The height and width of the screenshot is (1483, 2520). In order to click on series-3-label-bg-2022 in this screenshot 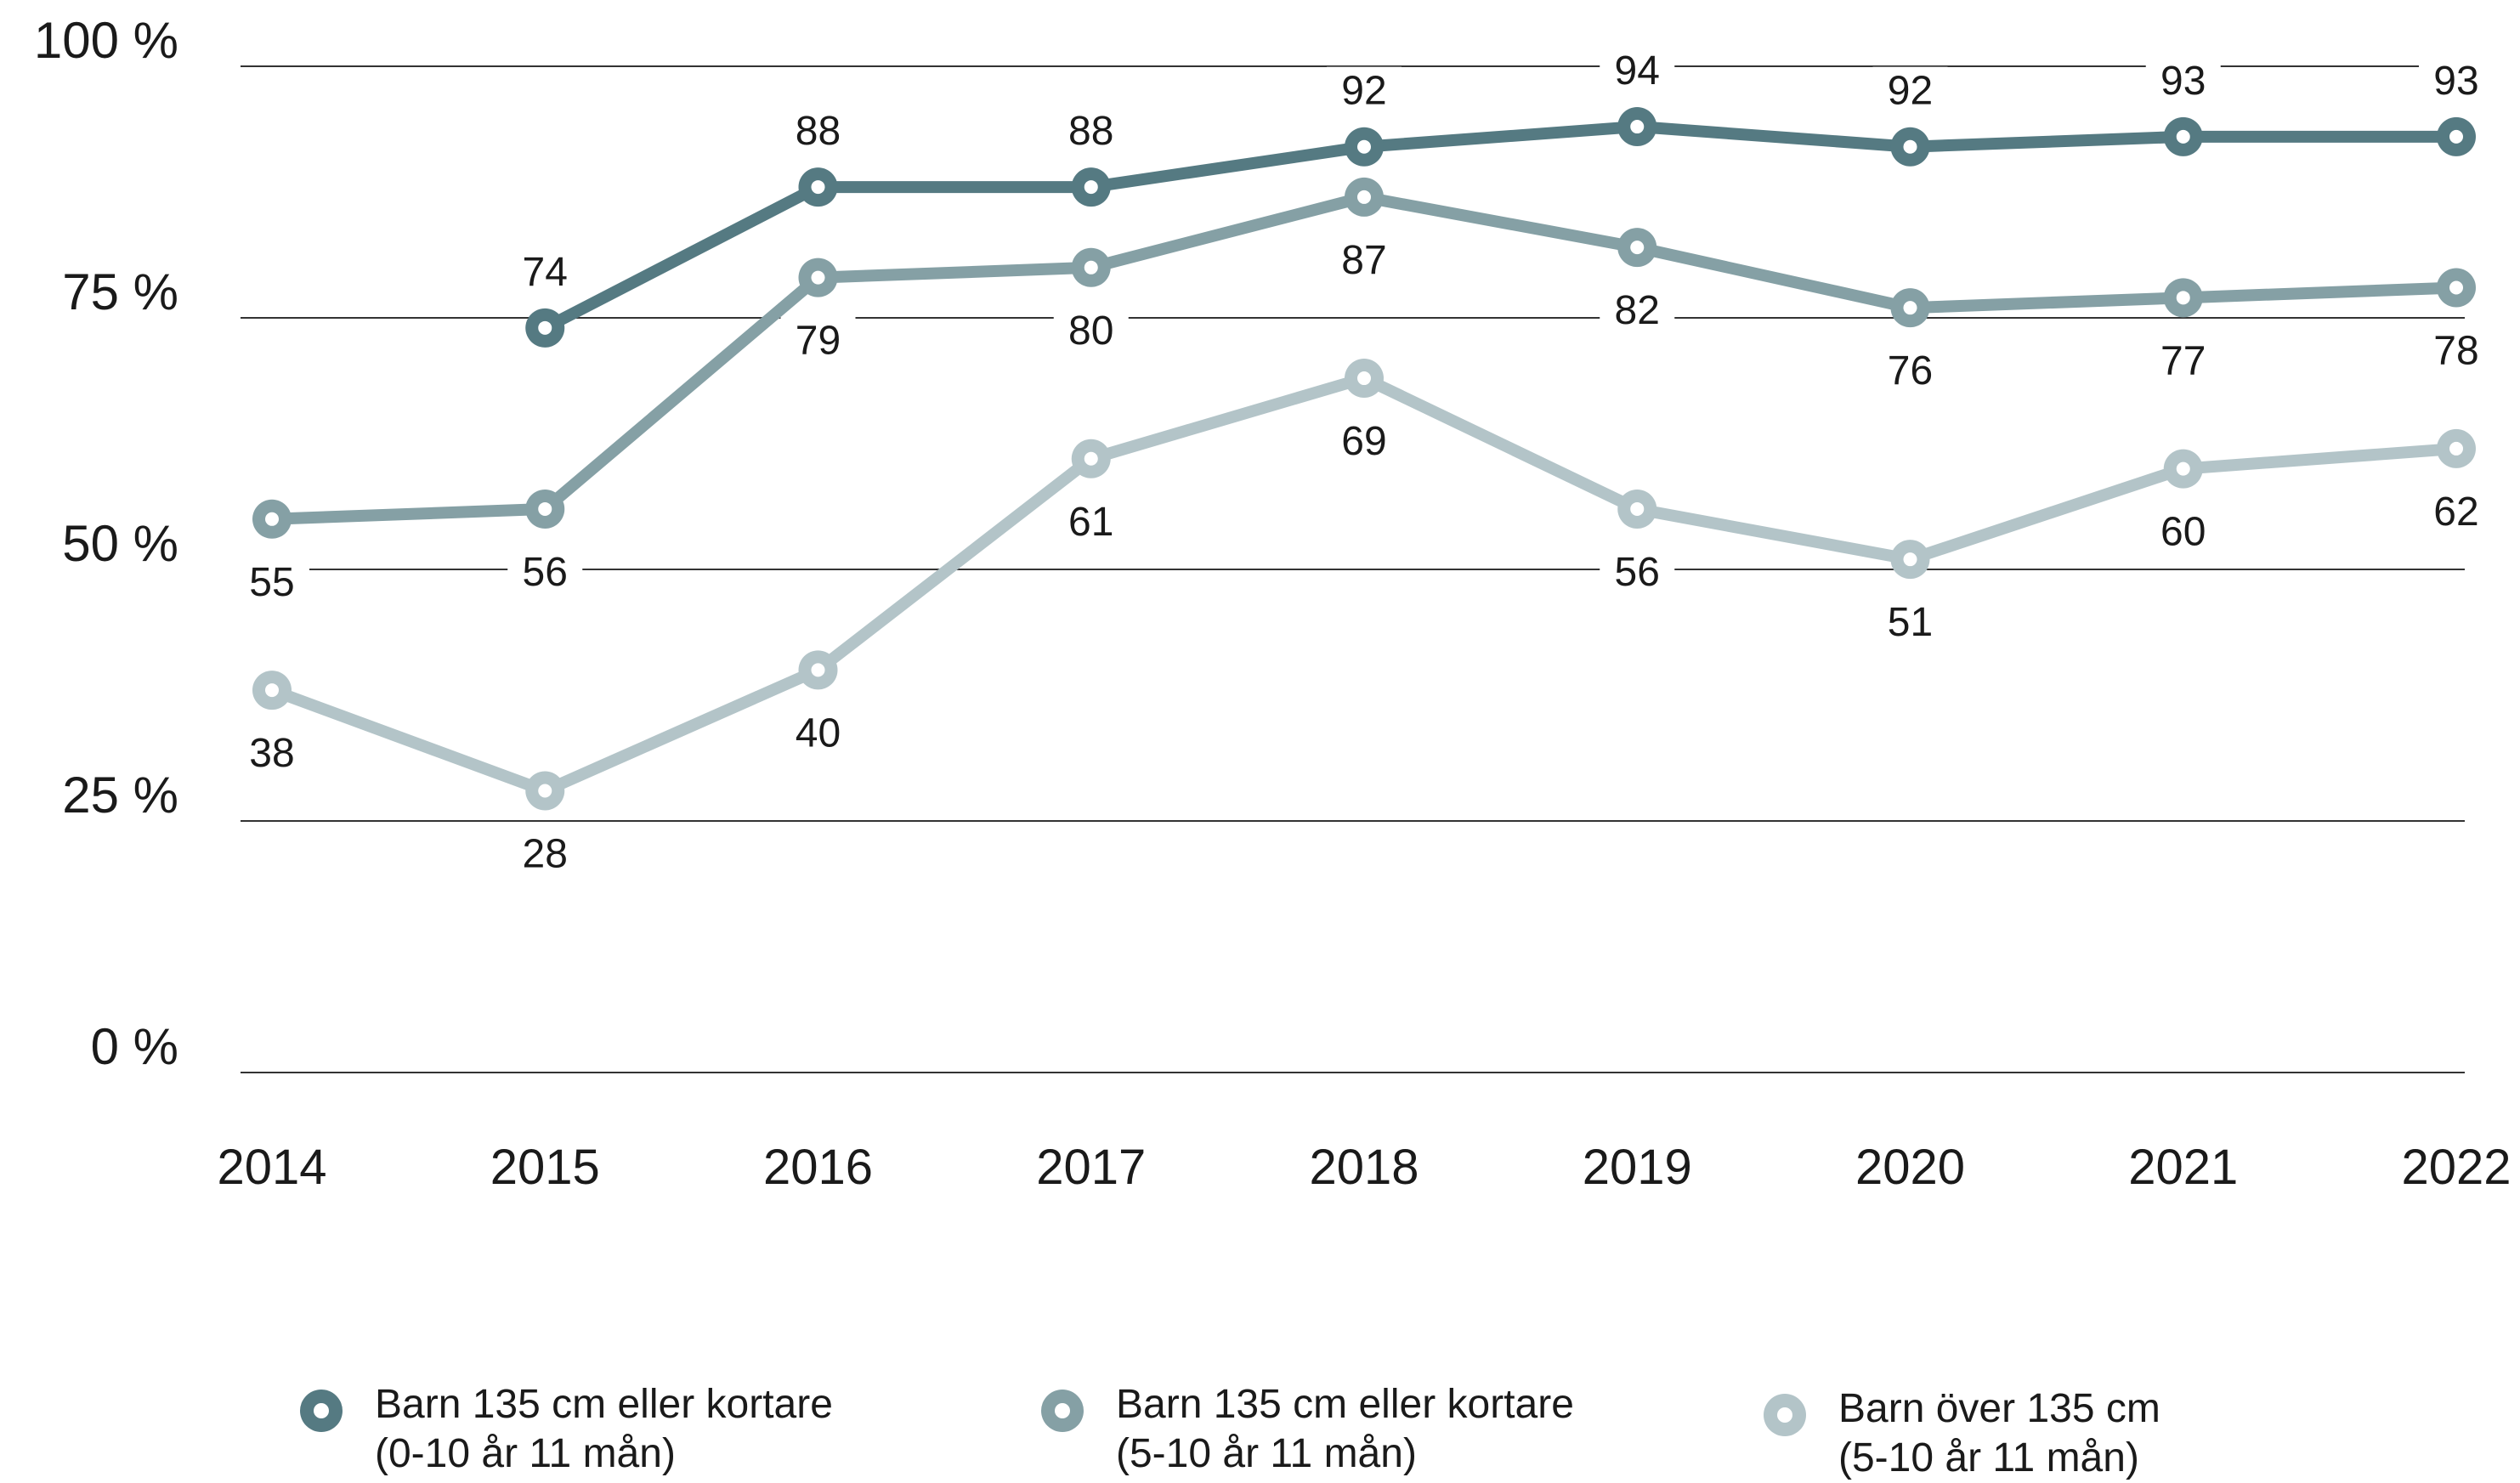, I will do `click(2456, 511)`.